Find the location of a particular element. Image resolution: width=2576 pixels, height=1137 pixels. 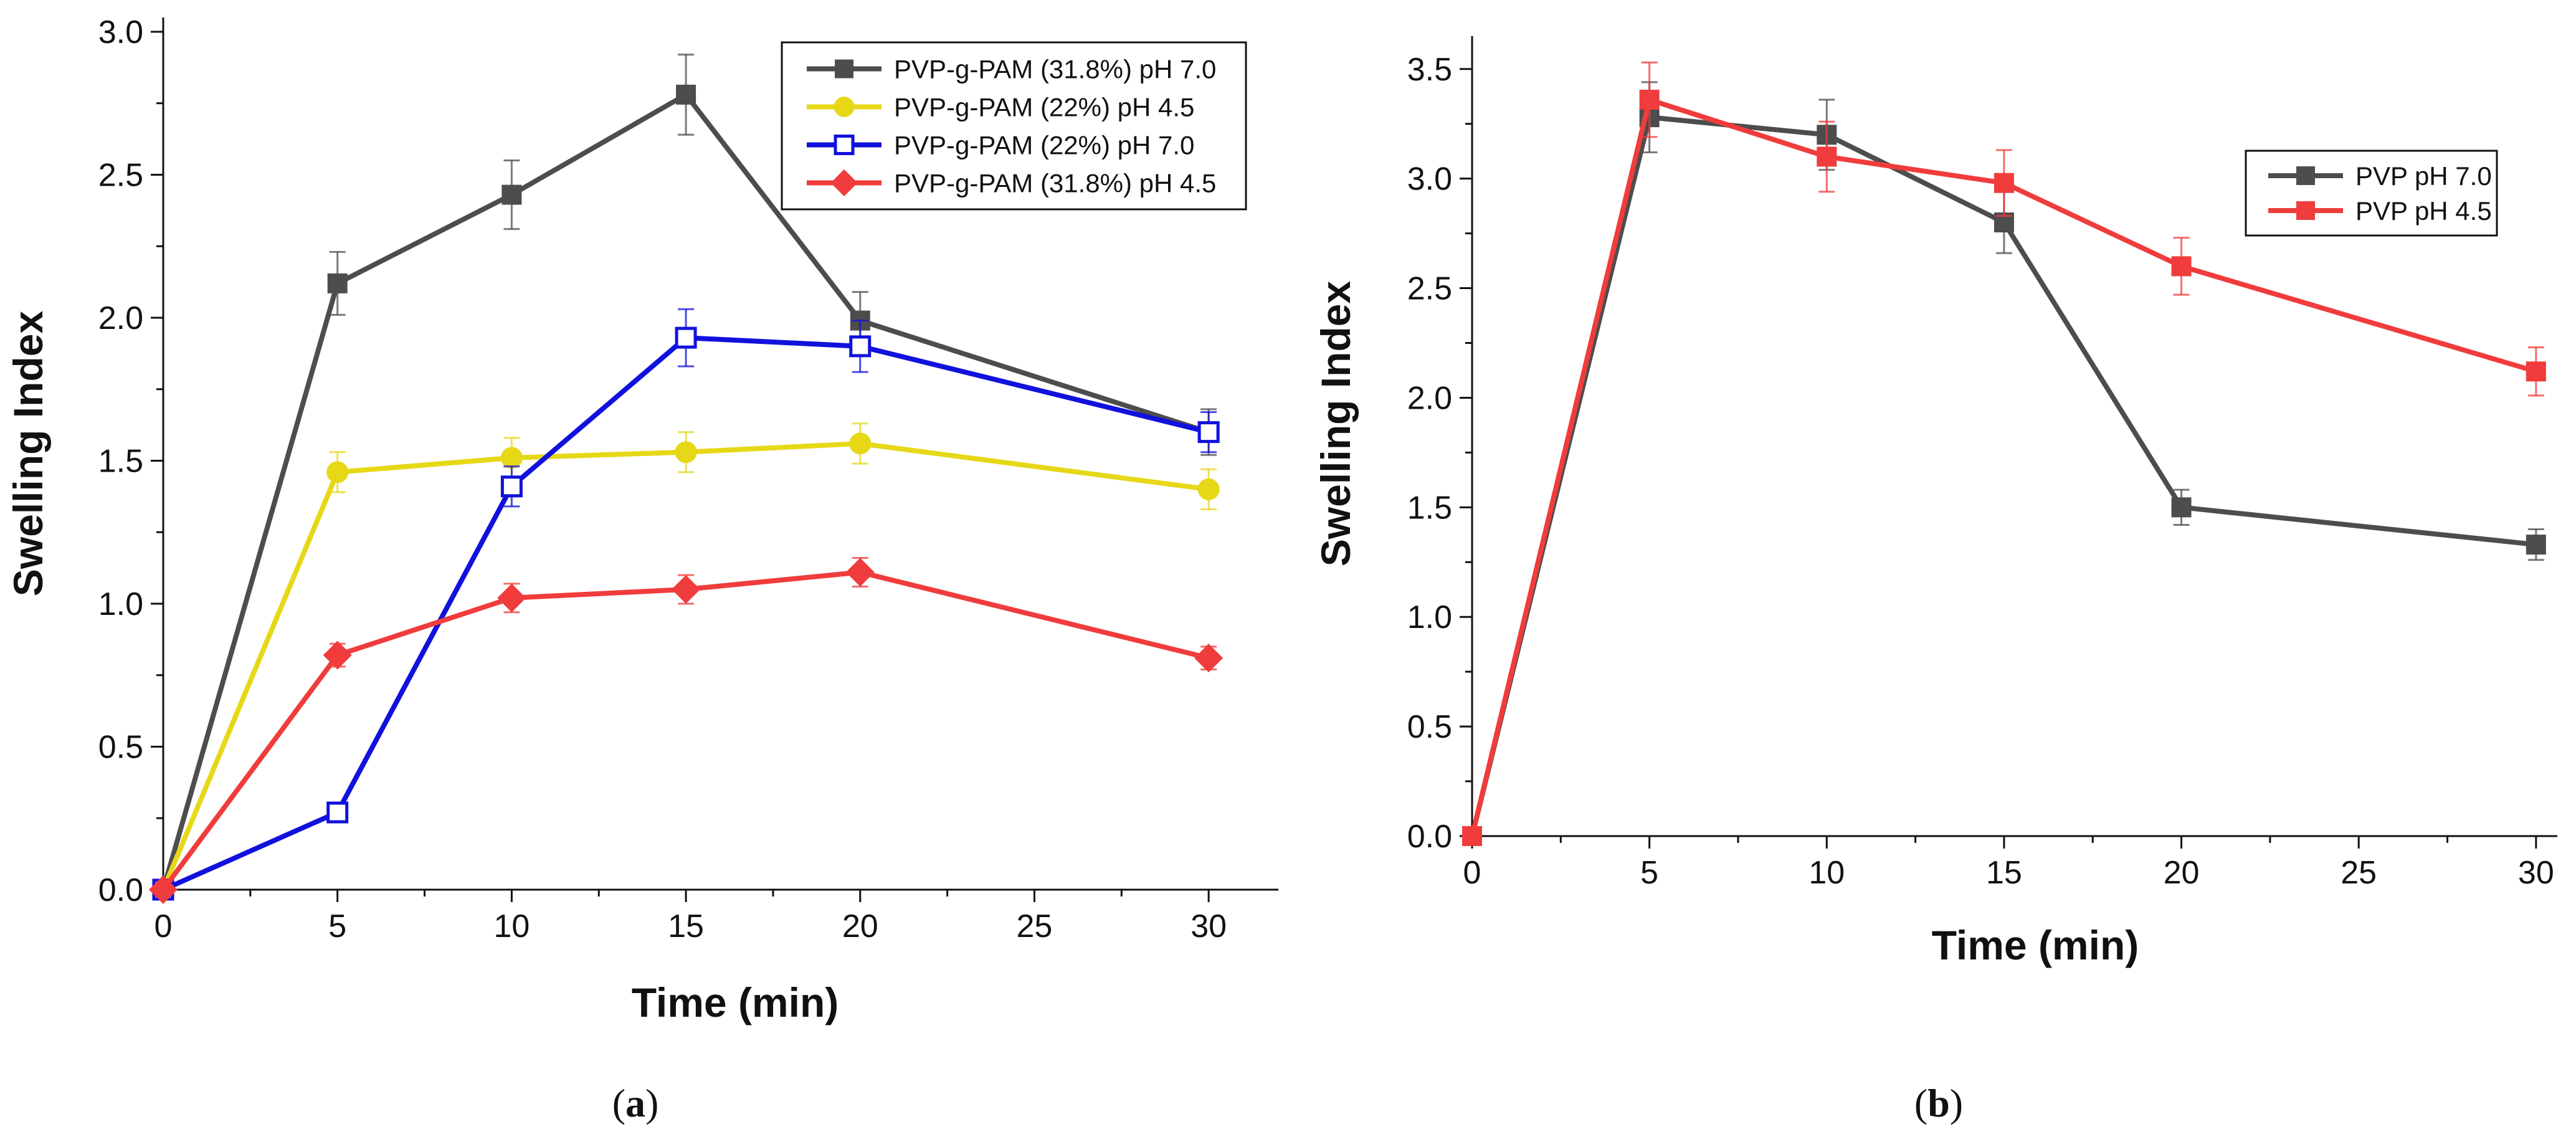

legend-label: PVP-g-PAM (22%) pH 7.0 is located at coordinates (1044, 145).